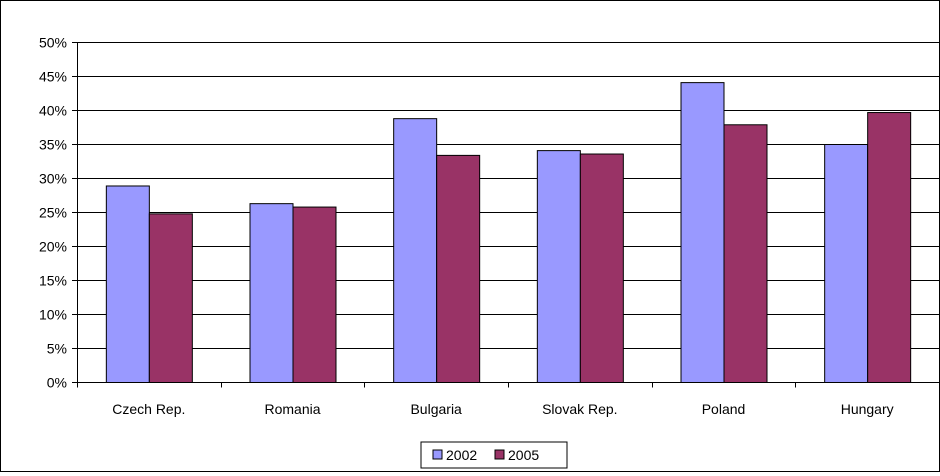 Image resolution: width=940 pixels, height=476 pixels. I want to click on x-tick-label-1: Romania, so click(292, 409).